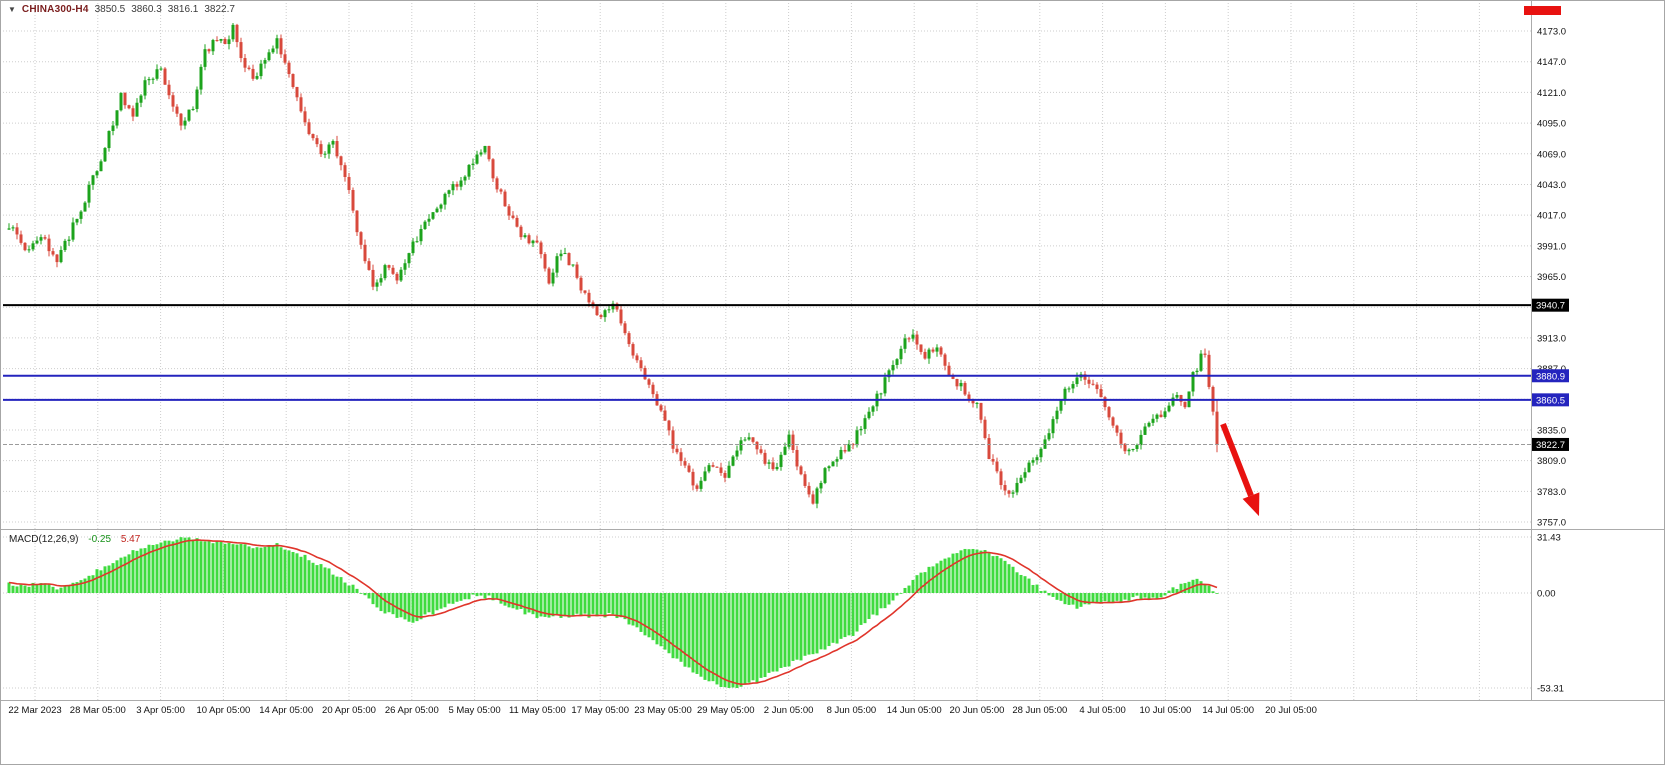 The width and height of the screenshot is (1665, 765). I want to click on time-tick-label: 14 Jun 05:00, so click(914, 710).